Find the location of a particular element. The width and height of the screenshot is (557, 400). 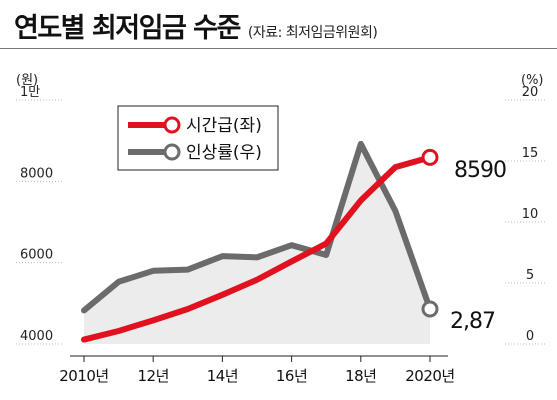

right-axis: (%) 0 5 10 15 20 is located at coordinates (532, 208).